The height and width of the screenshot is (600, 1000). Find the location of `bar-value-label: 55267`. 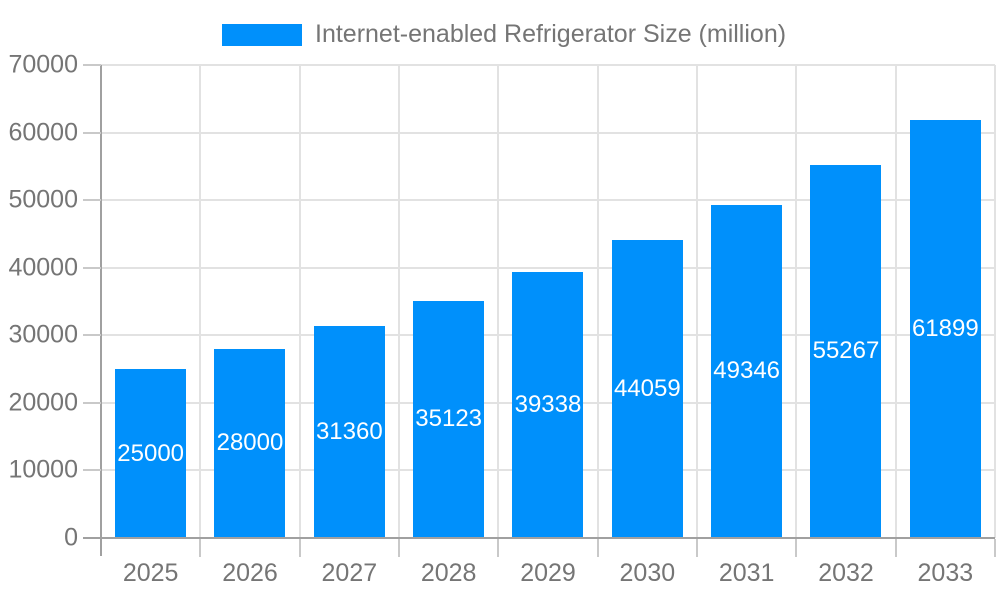

bar-value-label: 55267 is located at coordinates (846, 351).